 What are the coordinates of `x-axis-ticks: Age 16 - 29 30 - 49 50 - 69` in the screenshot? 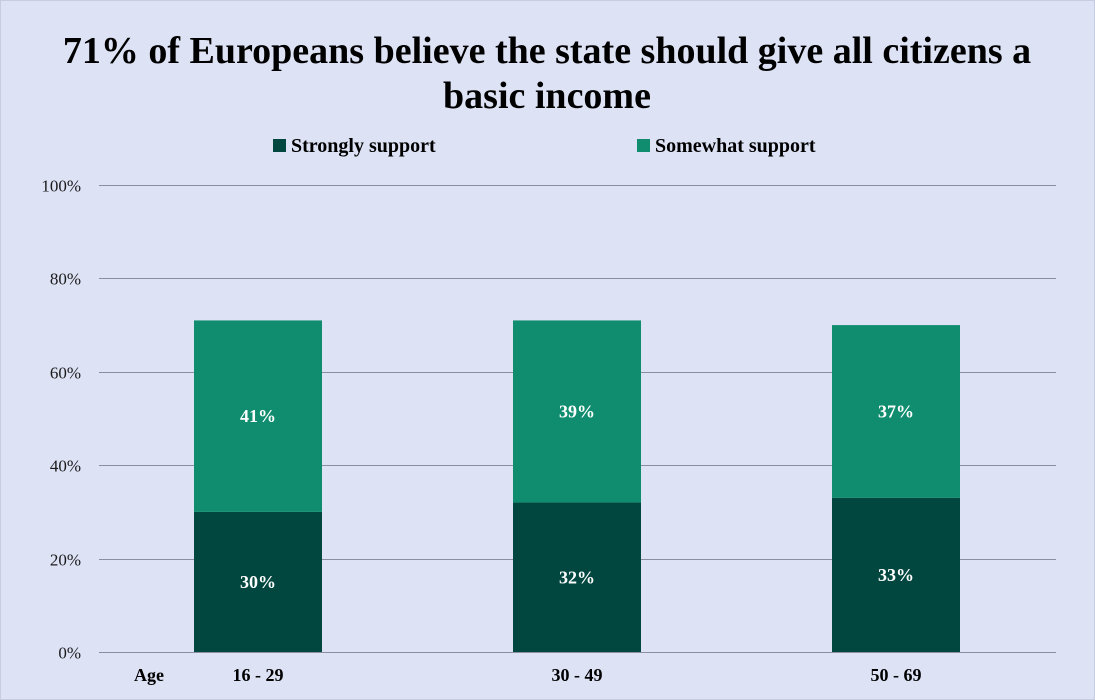 It's located at (528, 675).